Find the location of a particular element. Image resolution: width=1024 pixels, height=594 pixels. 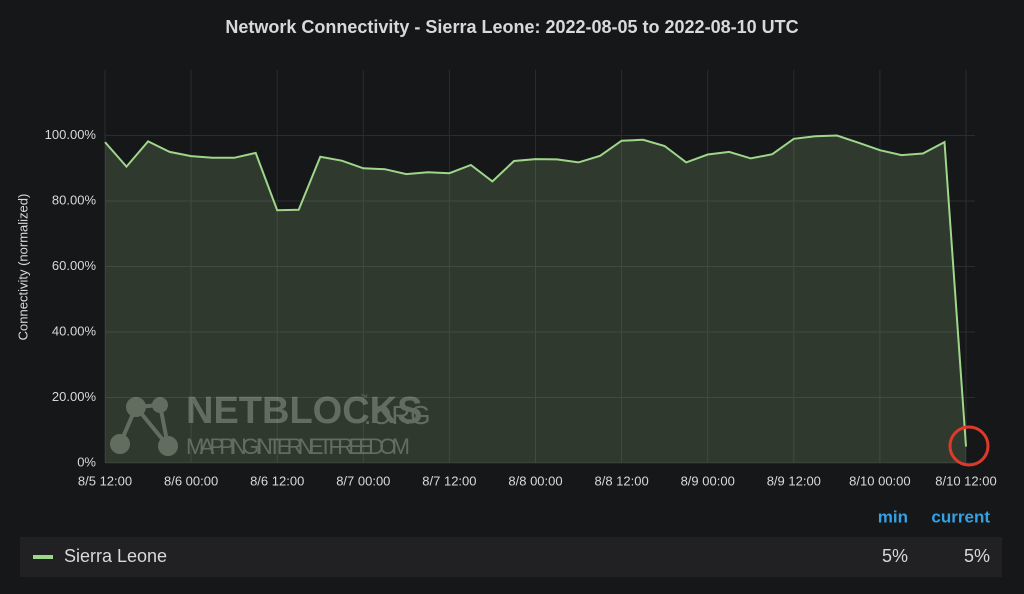

y-tick-label: 80.00% is located at coordinates (74, 199).